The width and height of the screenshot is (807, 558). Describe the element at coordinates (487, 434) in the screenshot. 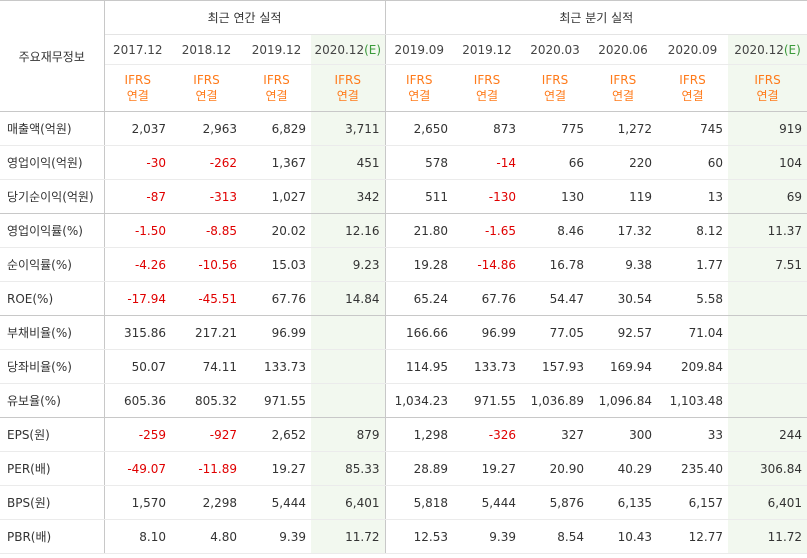

I see `value-cell: -326` at that location.